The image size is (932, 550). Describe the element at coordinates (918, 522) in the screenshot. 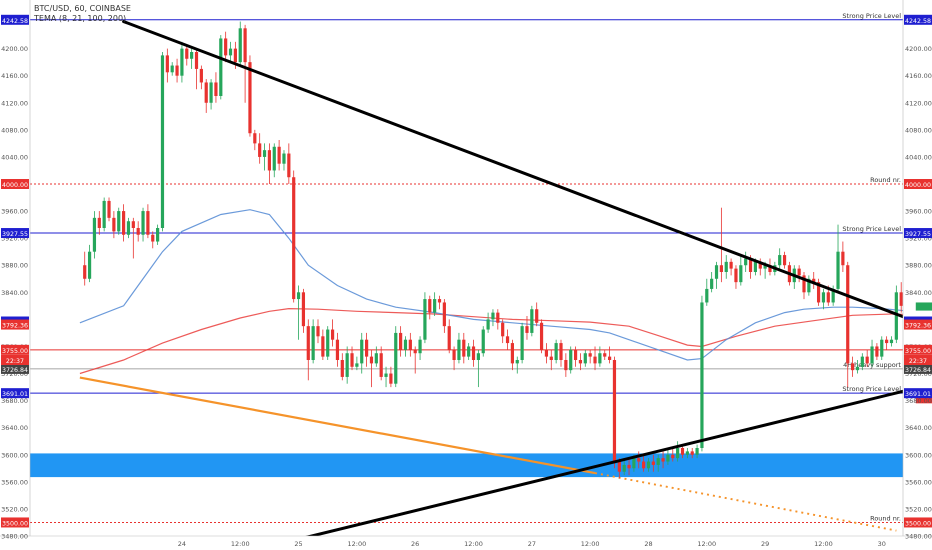

I see `level-tag-right-6-bg` at that location.